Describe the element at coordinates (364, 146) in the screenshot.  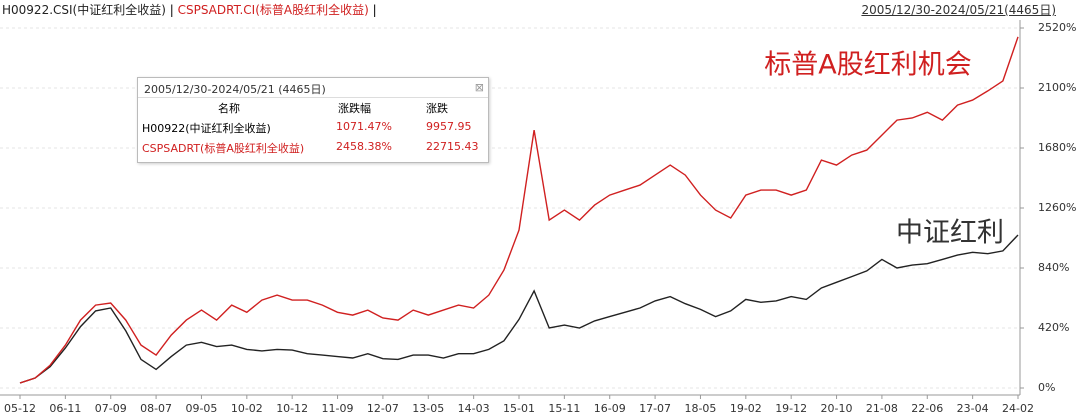
I see `cell: 2458.38%` at that location.